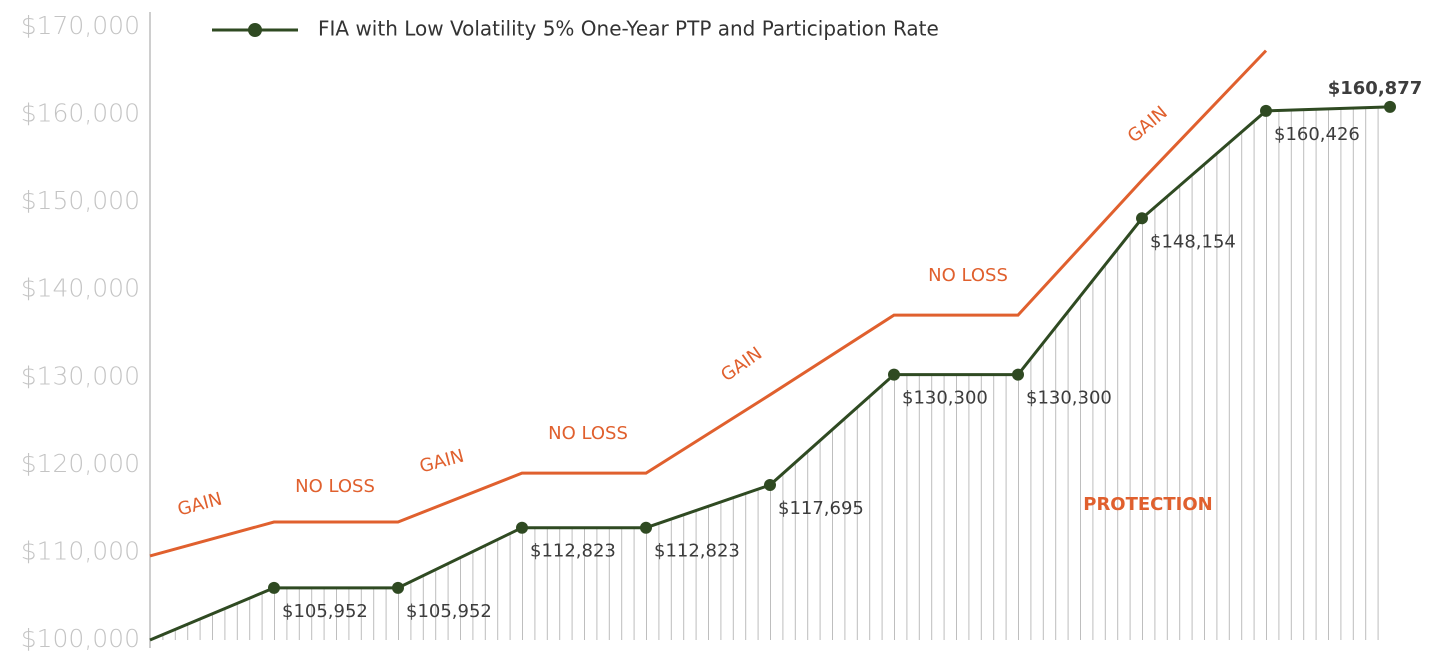  I want to click on y-tick-label: $100,000, so click(80, 638).